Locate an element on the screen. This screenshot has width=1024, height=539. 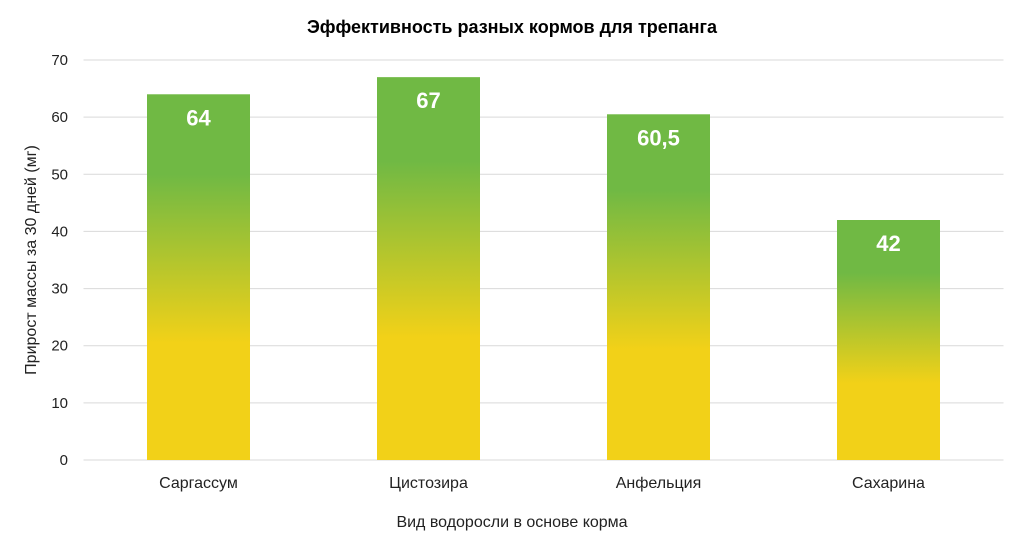
x-tick-labels: Саргассум Цистозира Анфельция Сахарина is located at coordinates (542, 483).